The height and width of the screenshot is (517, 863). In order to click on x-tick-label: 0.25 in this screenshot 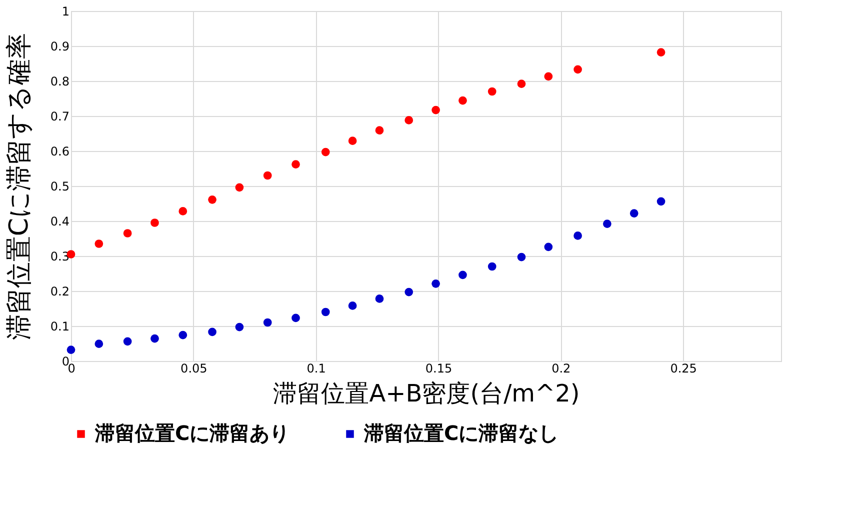, I will do `click(683, 369)`.